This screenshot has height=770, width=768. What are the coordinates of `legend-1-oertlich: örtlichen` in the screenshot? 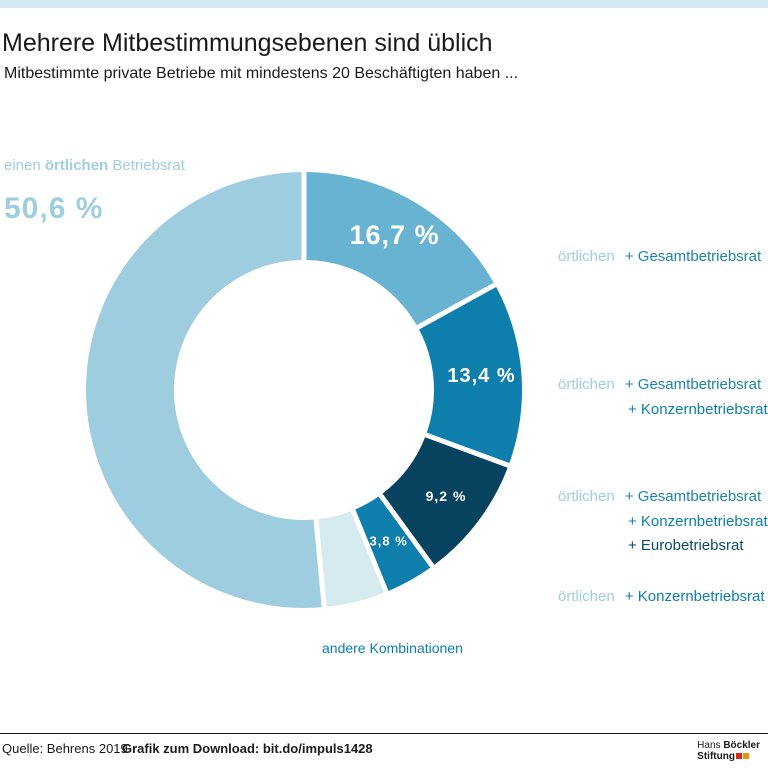 It's located at (586, 256).